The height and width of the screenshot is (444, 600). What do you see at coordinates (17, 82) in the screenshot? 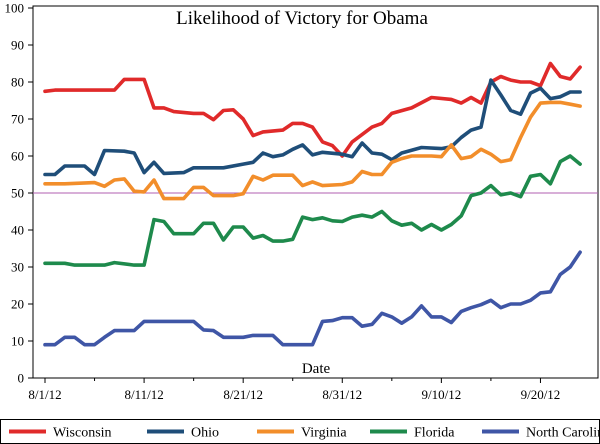
I see `y-tick-label: 80` at bounding box center [17, 82].